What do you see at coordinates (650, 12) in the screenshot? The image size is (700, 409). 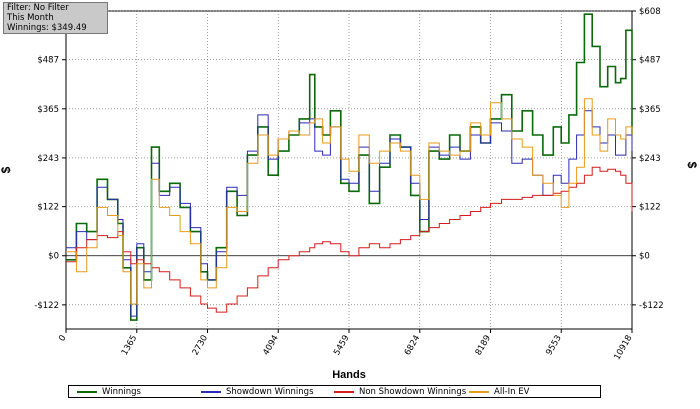 I see `y-tick-label-right: $608` at bounding box center [650, 12].